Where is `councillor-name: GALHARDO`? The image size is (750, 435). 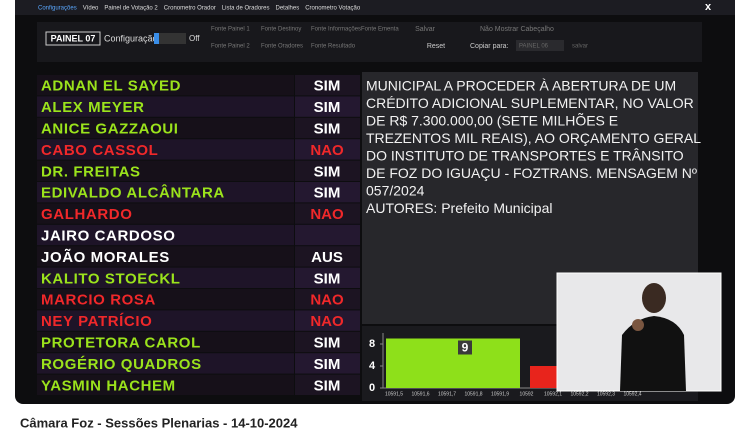 councillor-name: GALHARDO is located at coordinates (86, 214).